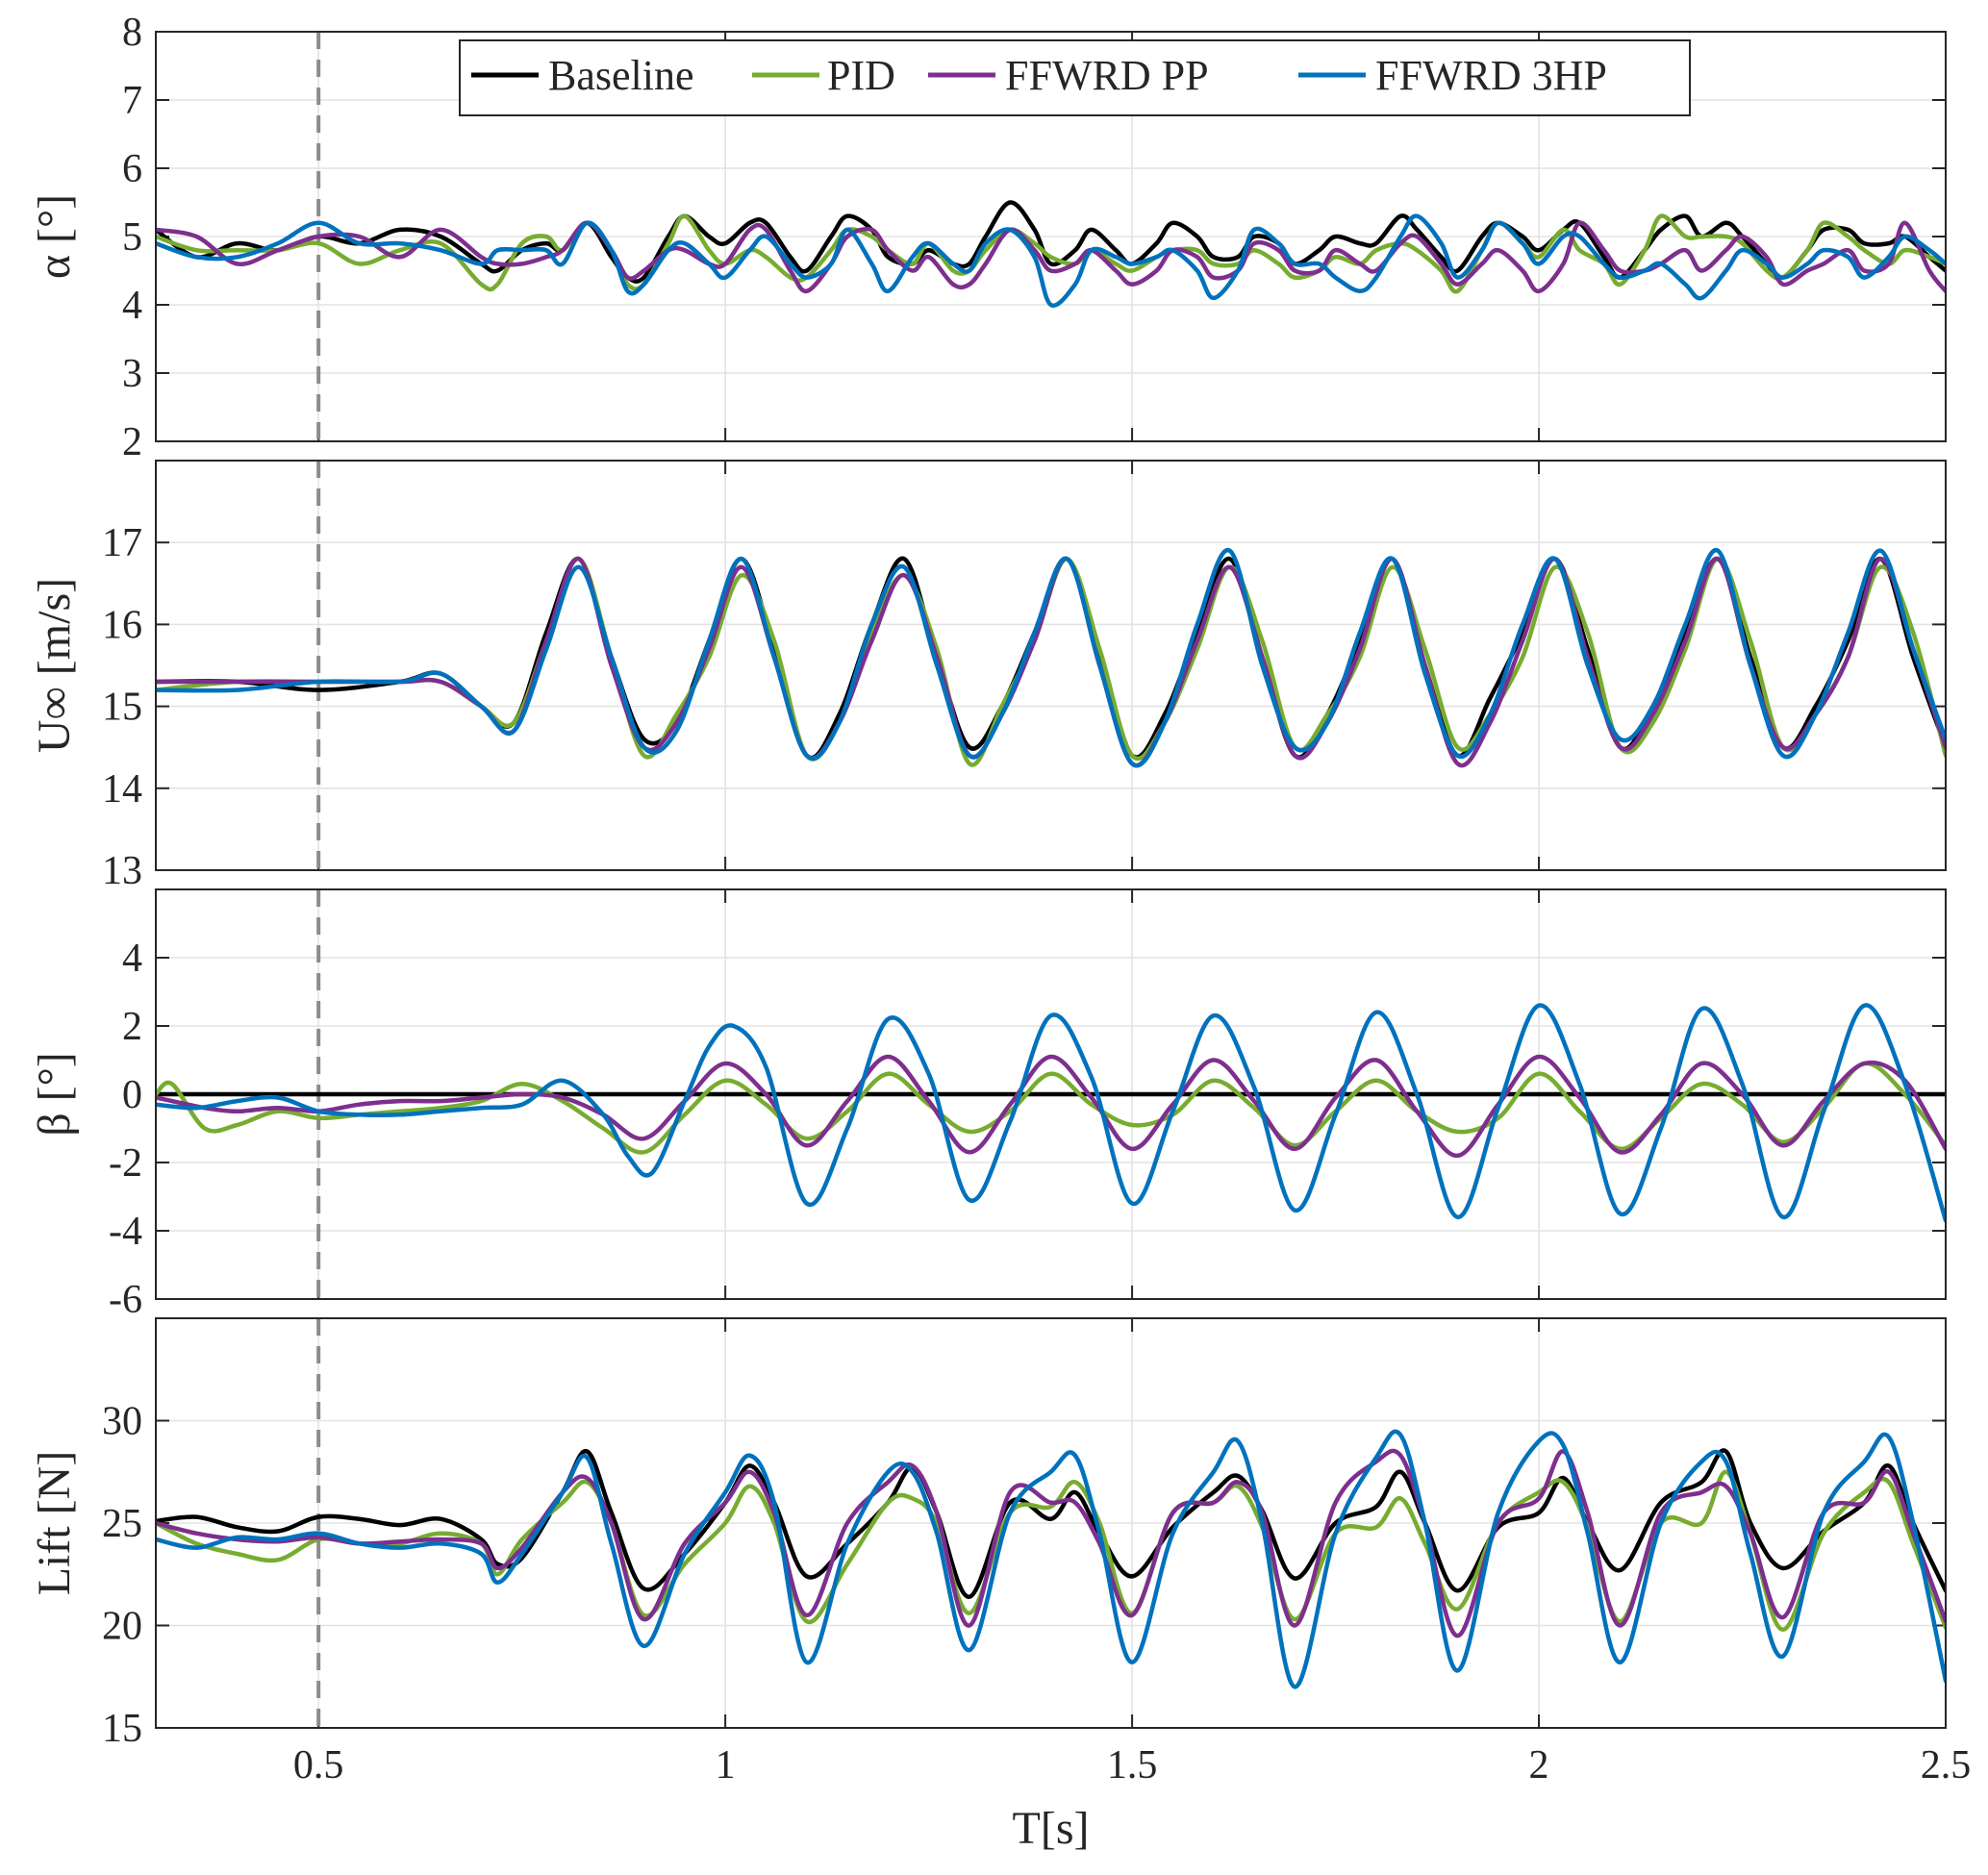  Describe the element at coordinates (1132, 1766) in the screenshot. I see `xtick-label: 1.5` at that location.